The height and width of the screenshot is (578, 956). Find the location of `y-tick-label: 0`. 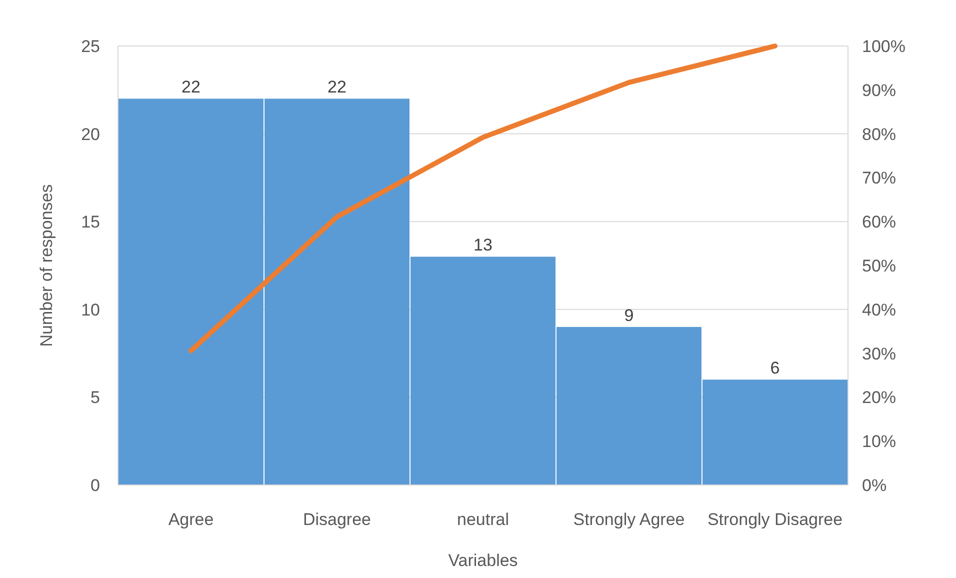

y-tick-label: 0 is located at coordinates (95, 485).